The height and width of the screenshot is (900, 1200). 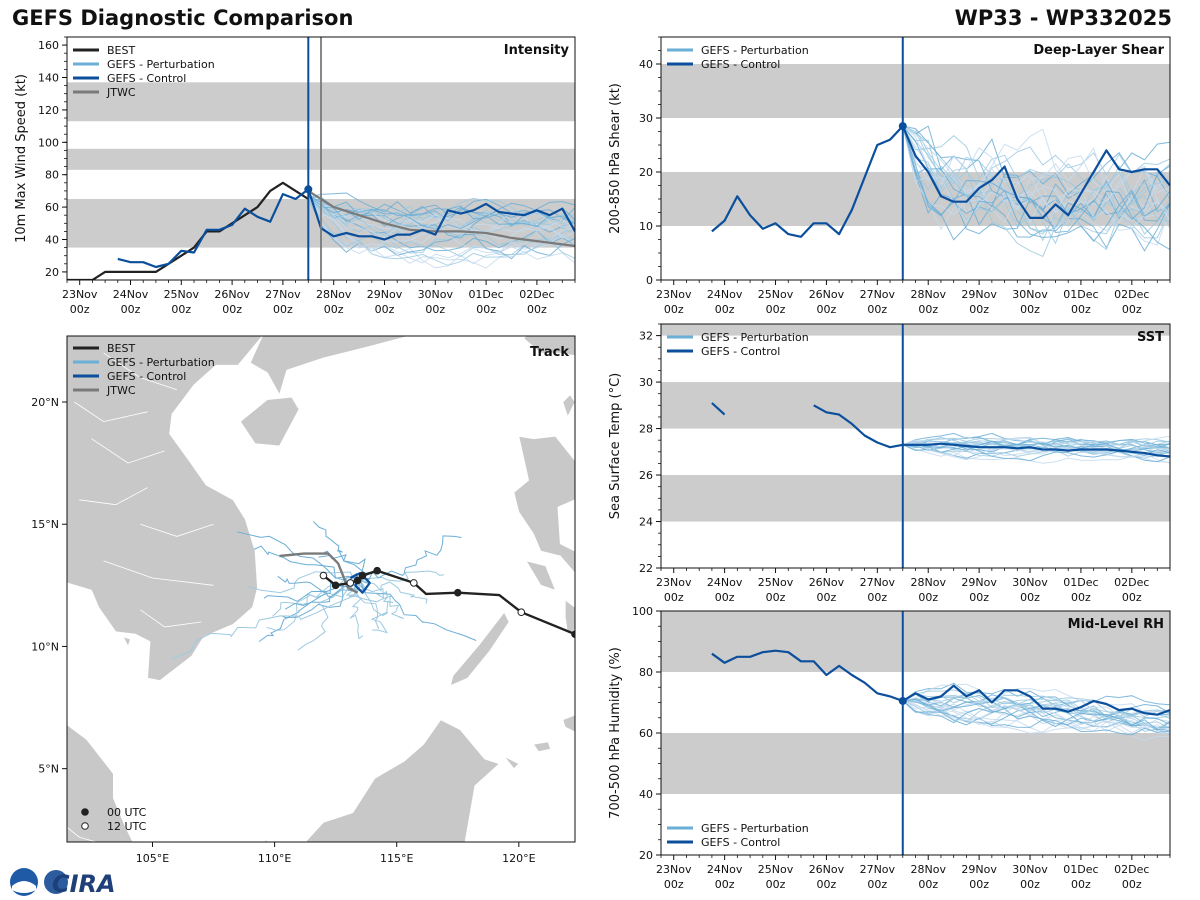 What do you see at coordinates (1098, 50) in the screenshot?
I see `panel-title: Deep-Layer Shear` at bounding box center [1098, 50].